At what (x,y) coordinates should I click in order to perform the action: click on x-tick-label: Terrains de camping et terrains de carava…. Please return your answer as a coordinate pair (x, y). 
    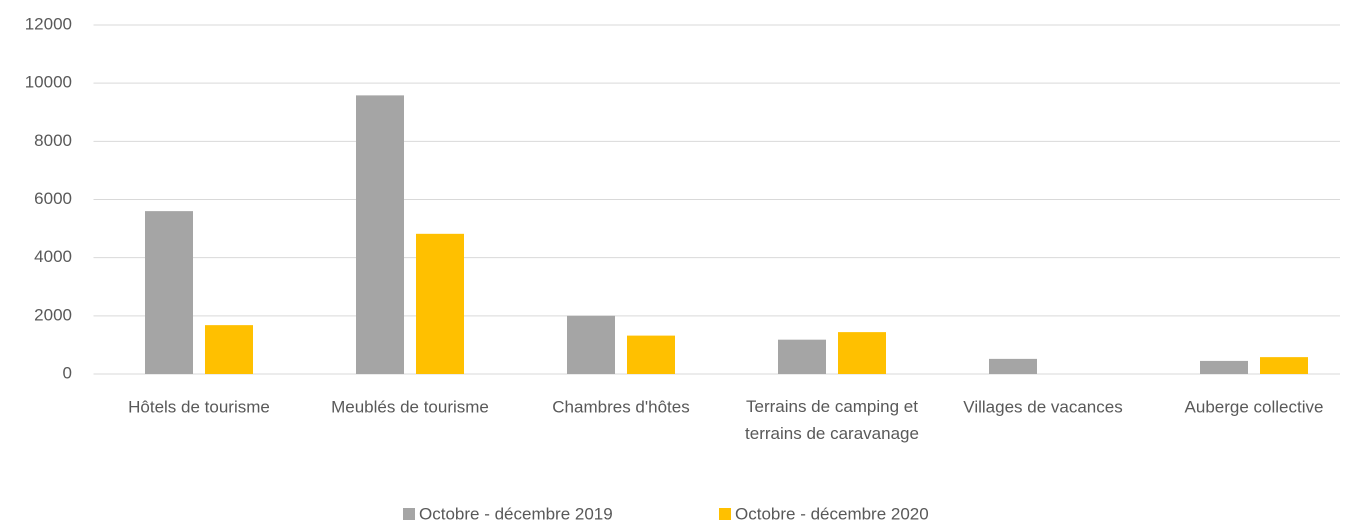
    Looking at the image, I should click on (832, 420).